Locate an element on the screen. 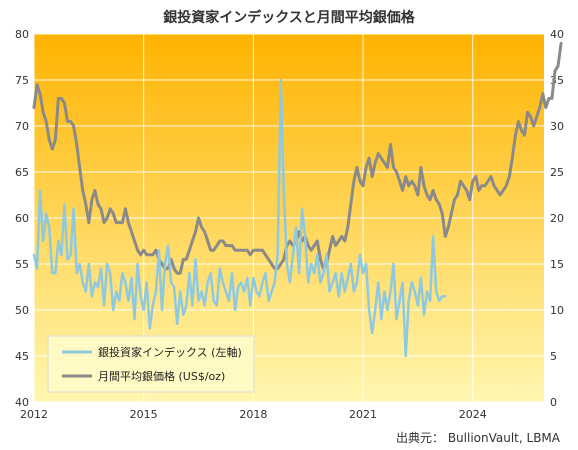 The width and height of the screenshot is (578, 450). y-right-tick-label: 0 is located at coordinates (553, 402).